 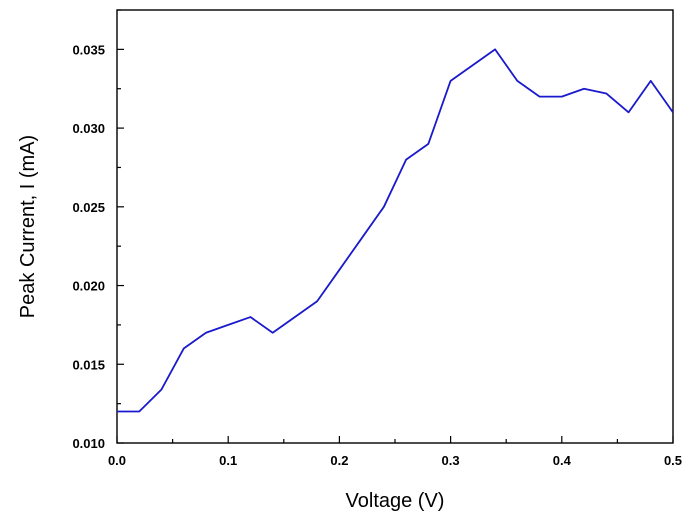 I want to click on x-tick-label: 0.3, so click(x=451, y=460).